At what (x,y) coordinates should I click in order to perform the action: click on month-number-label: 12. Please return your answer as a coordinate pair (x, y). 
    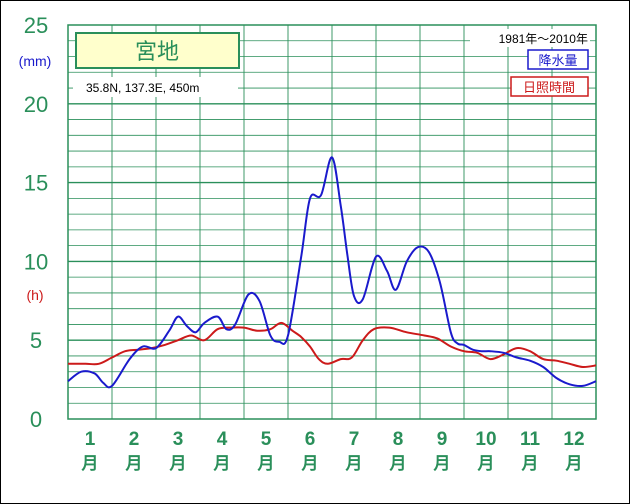
    Looking at the image, I should click on (573, 439).